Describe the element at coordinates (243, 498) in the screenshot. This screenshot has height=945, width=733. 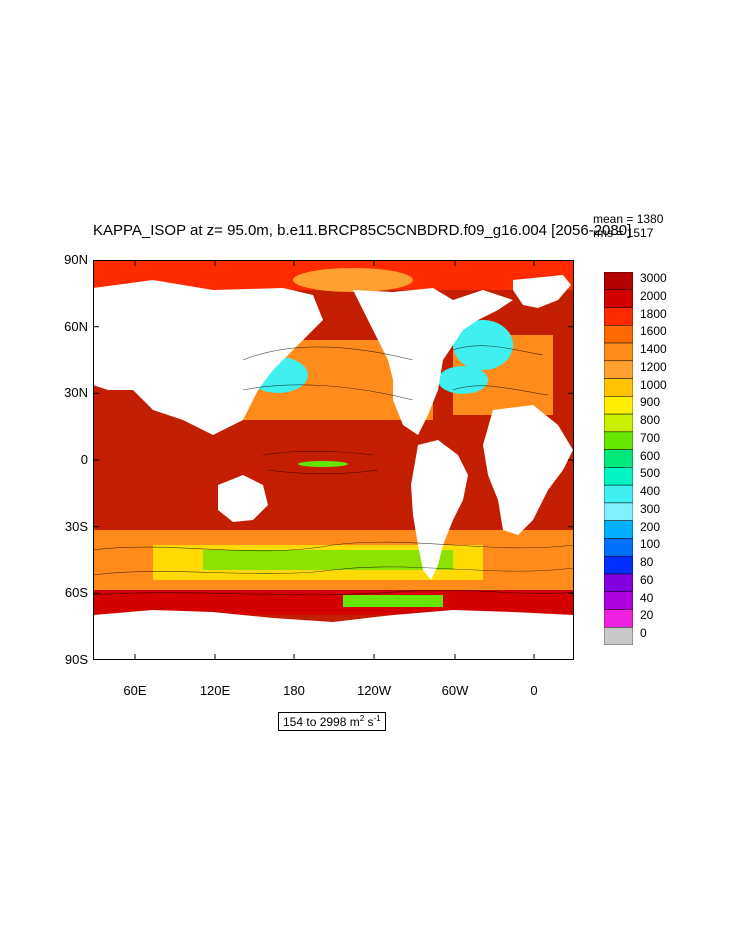
I see `land-australia` at that location.